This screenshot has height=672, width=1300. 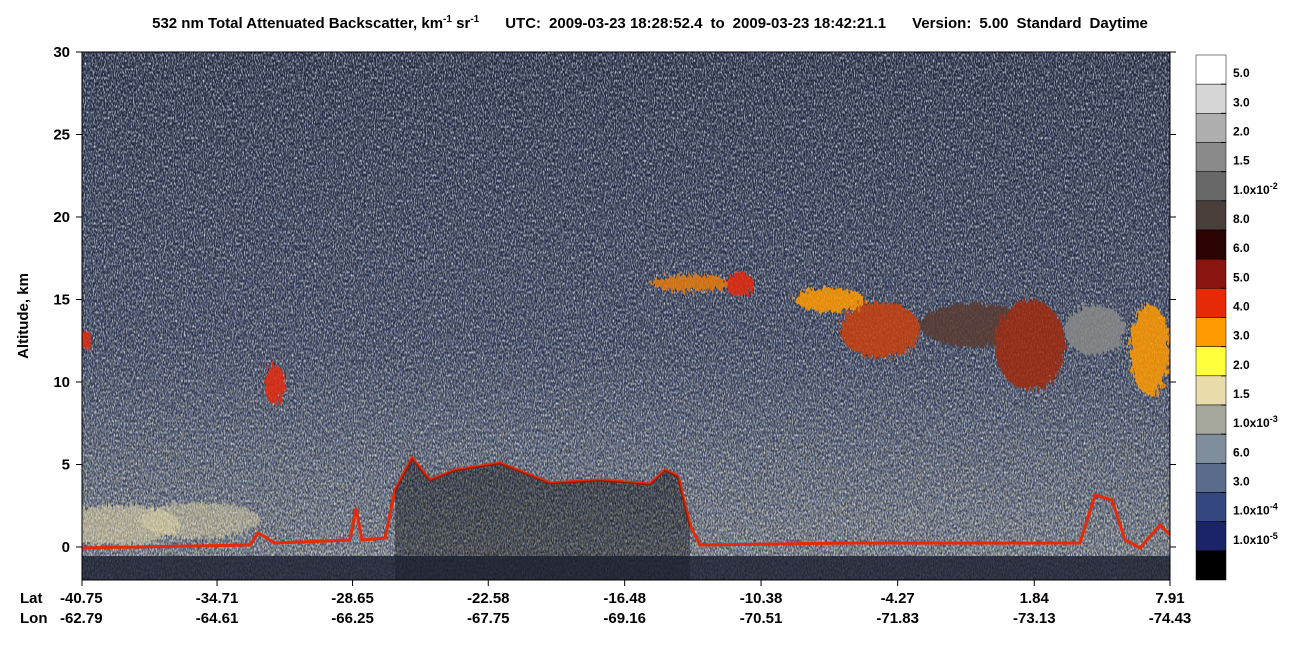 What do you see at coordinates (61, 52) in the screenshot?
I see `y-tick-label: 30` at bounding box center [61, 52].